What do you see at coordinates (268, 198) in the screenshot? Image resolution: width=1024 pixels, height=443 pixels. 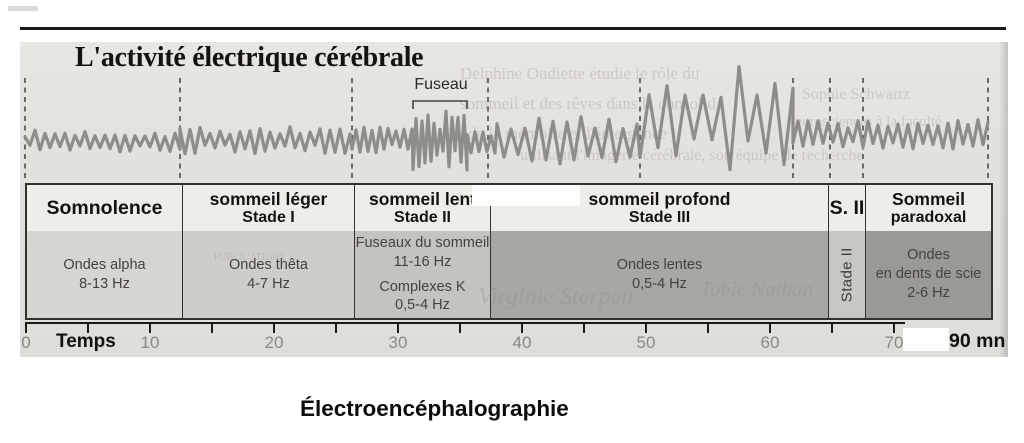 I see `stage-header-line: sommeil léger` at bounding box center [268, 198].